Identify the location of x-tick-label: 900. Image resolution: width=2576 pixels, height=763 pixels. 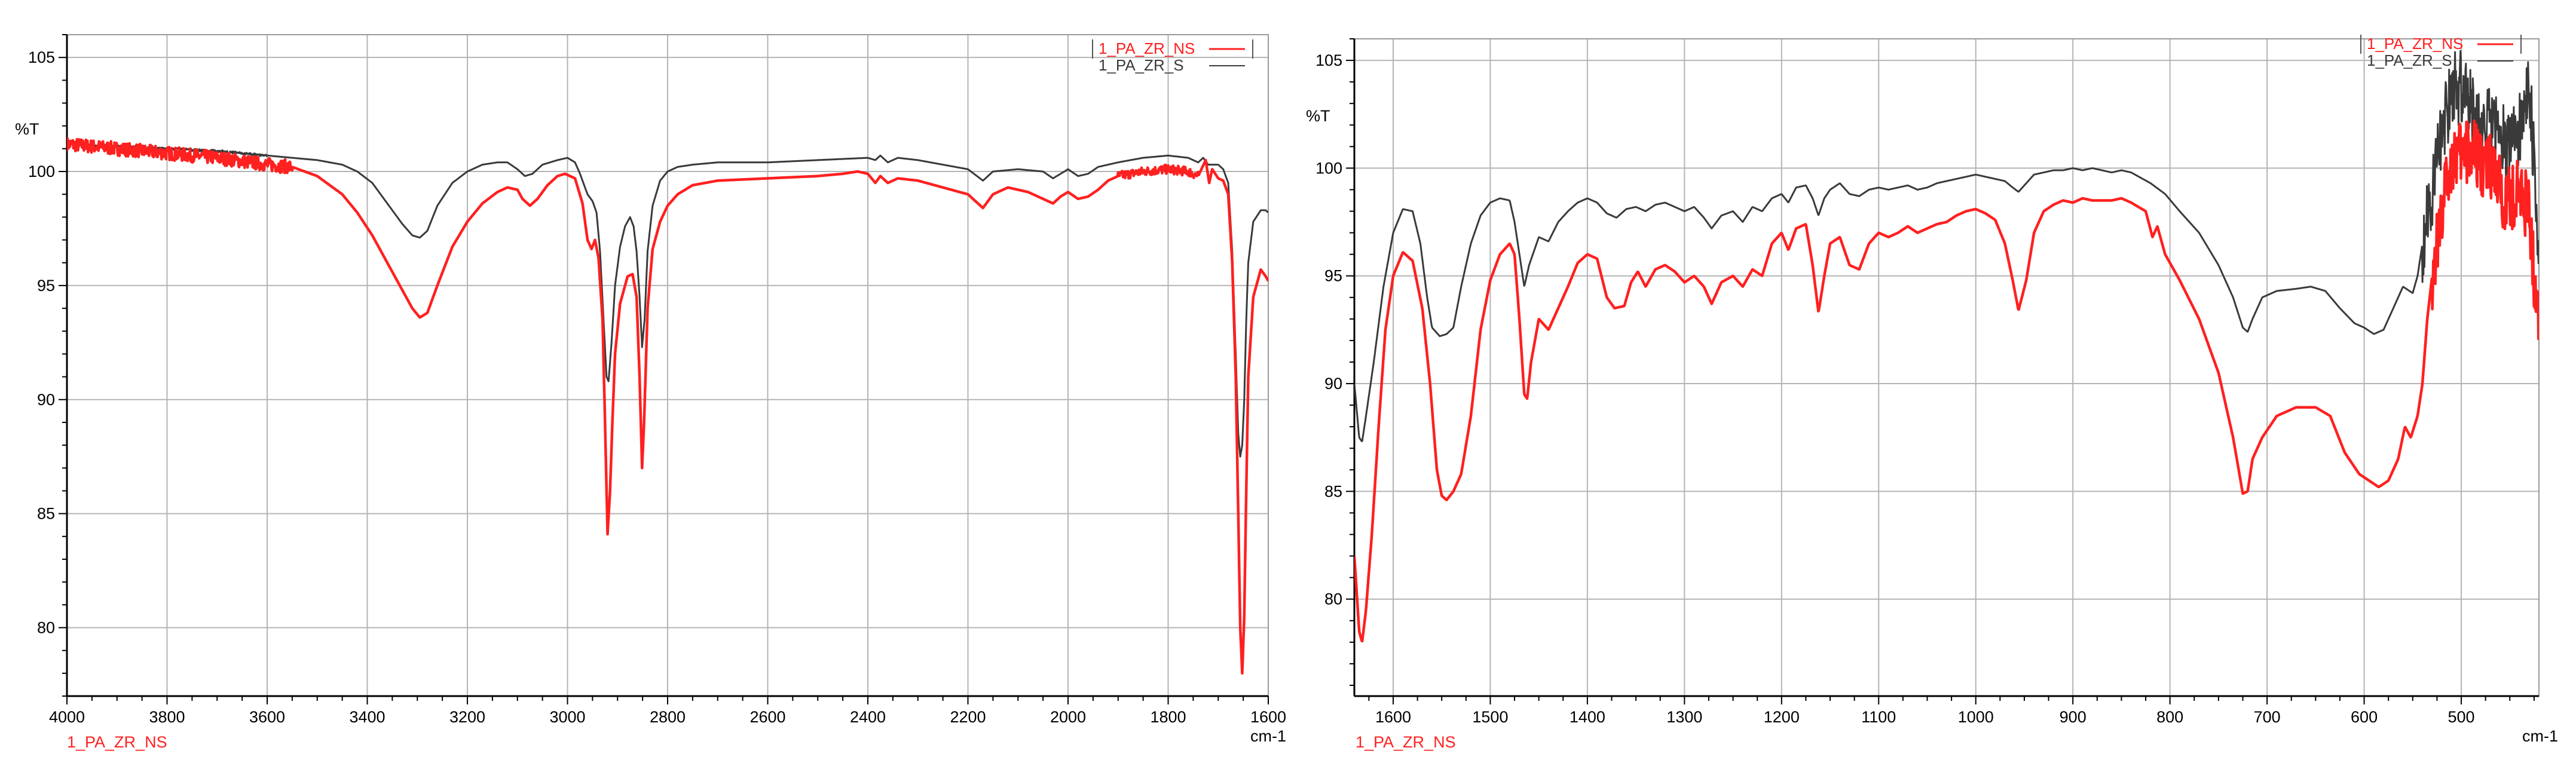
(2073, 717).